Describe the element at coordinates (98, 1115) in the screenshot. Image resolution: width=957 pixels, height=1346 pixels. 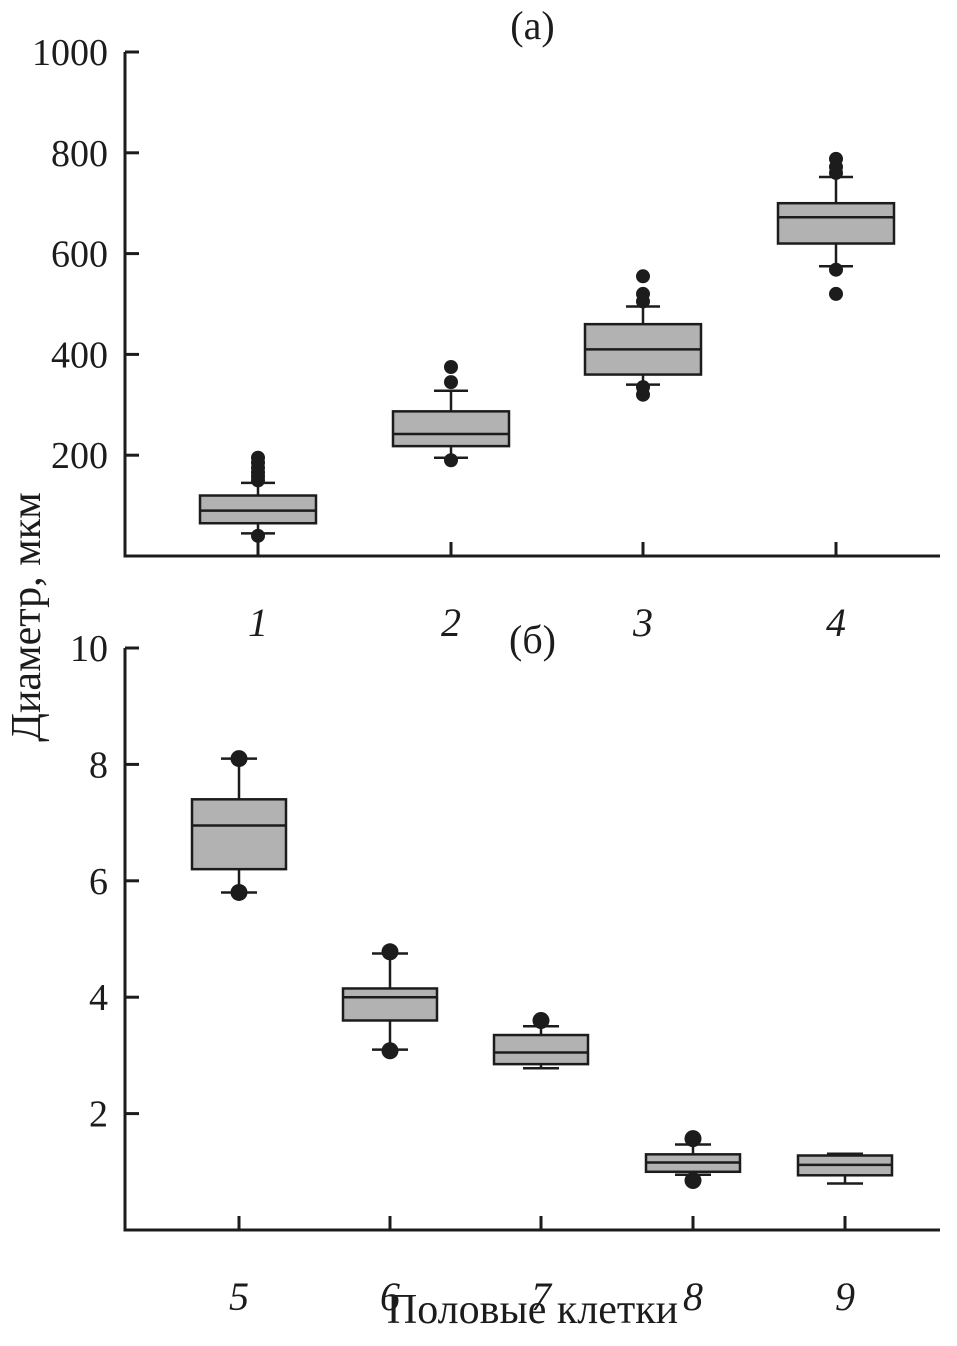
I see `y-tick-label: 2` at that location.